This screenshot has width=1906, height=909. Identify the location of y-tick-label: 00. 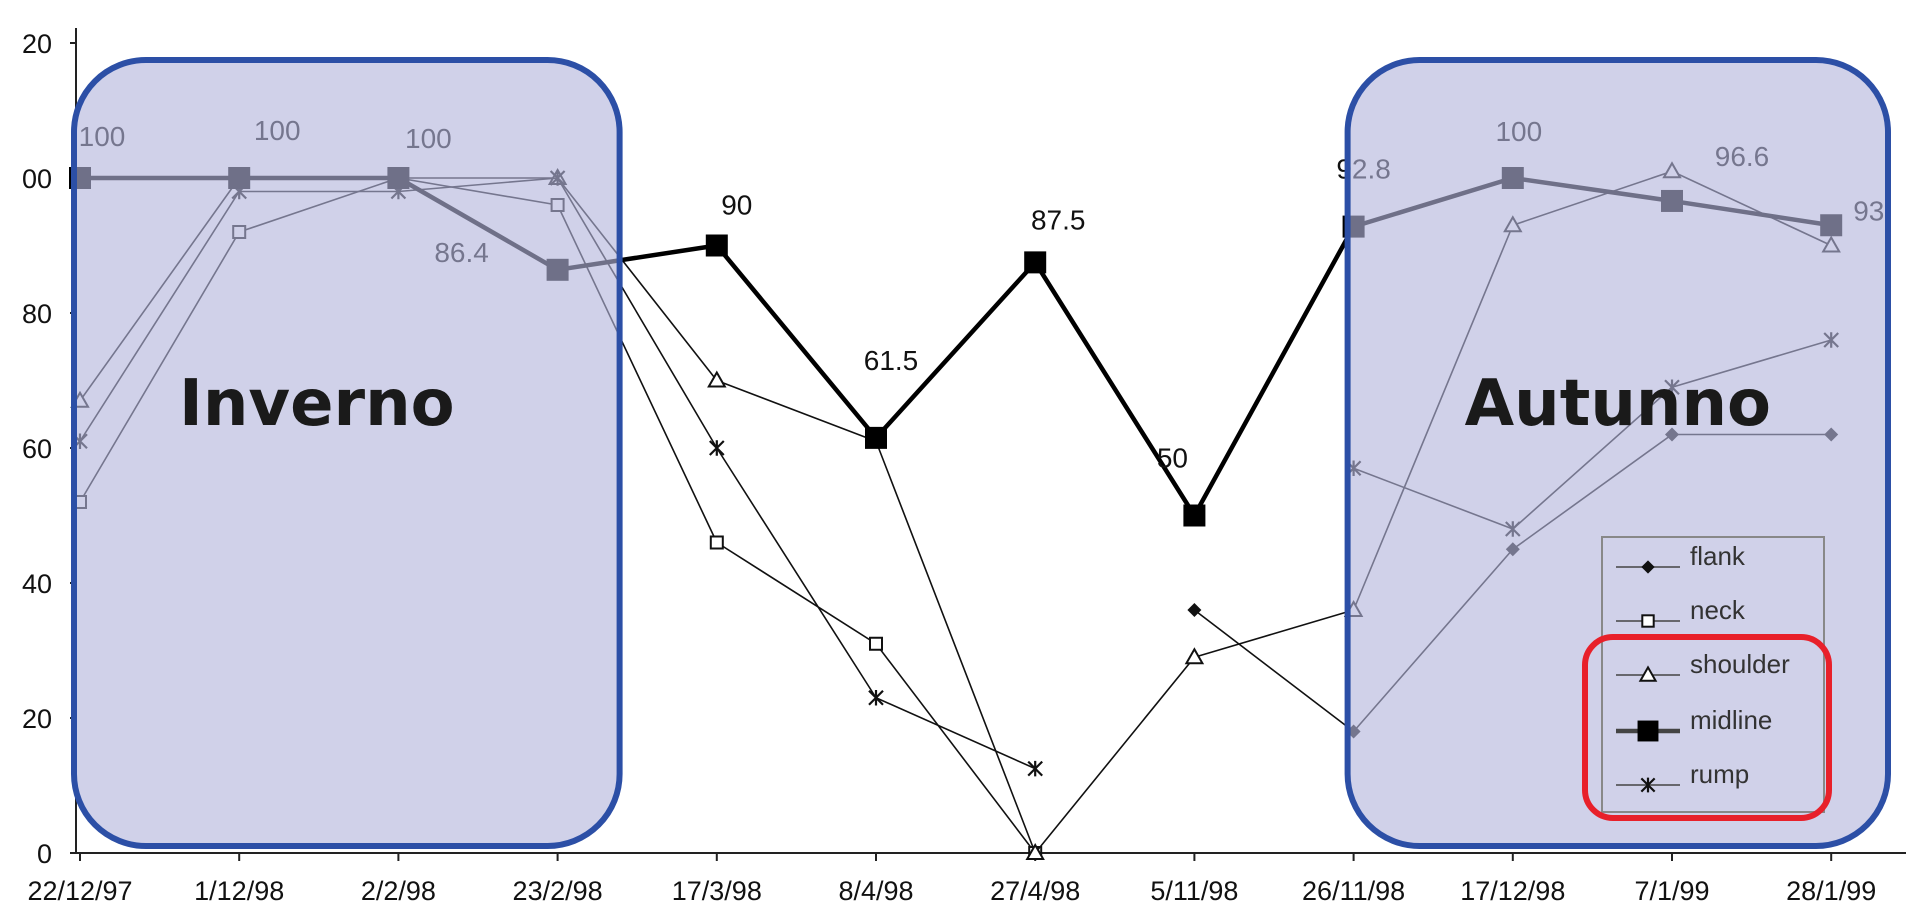
(37, 179).